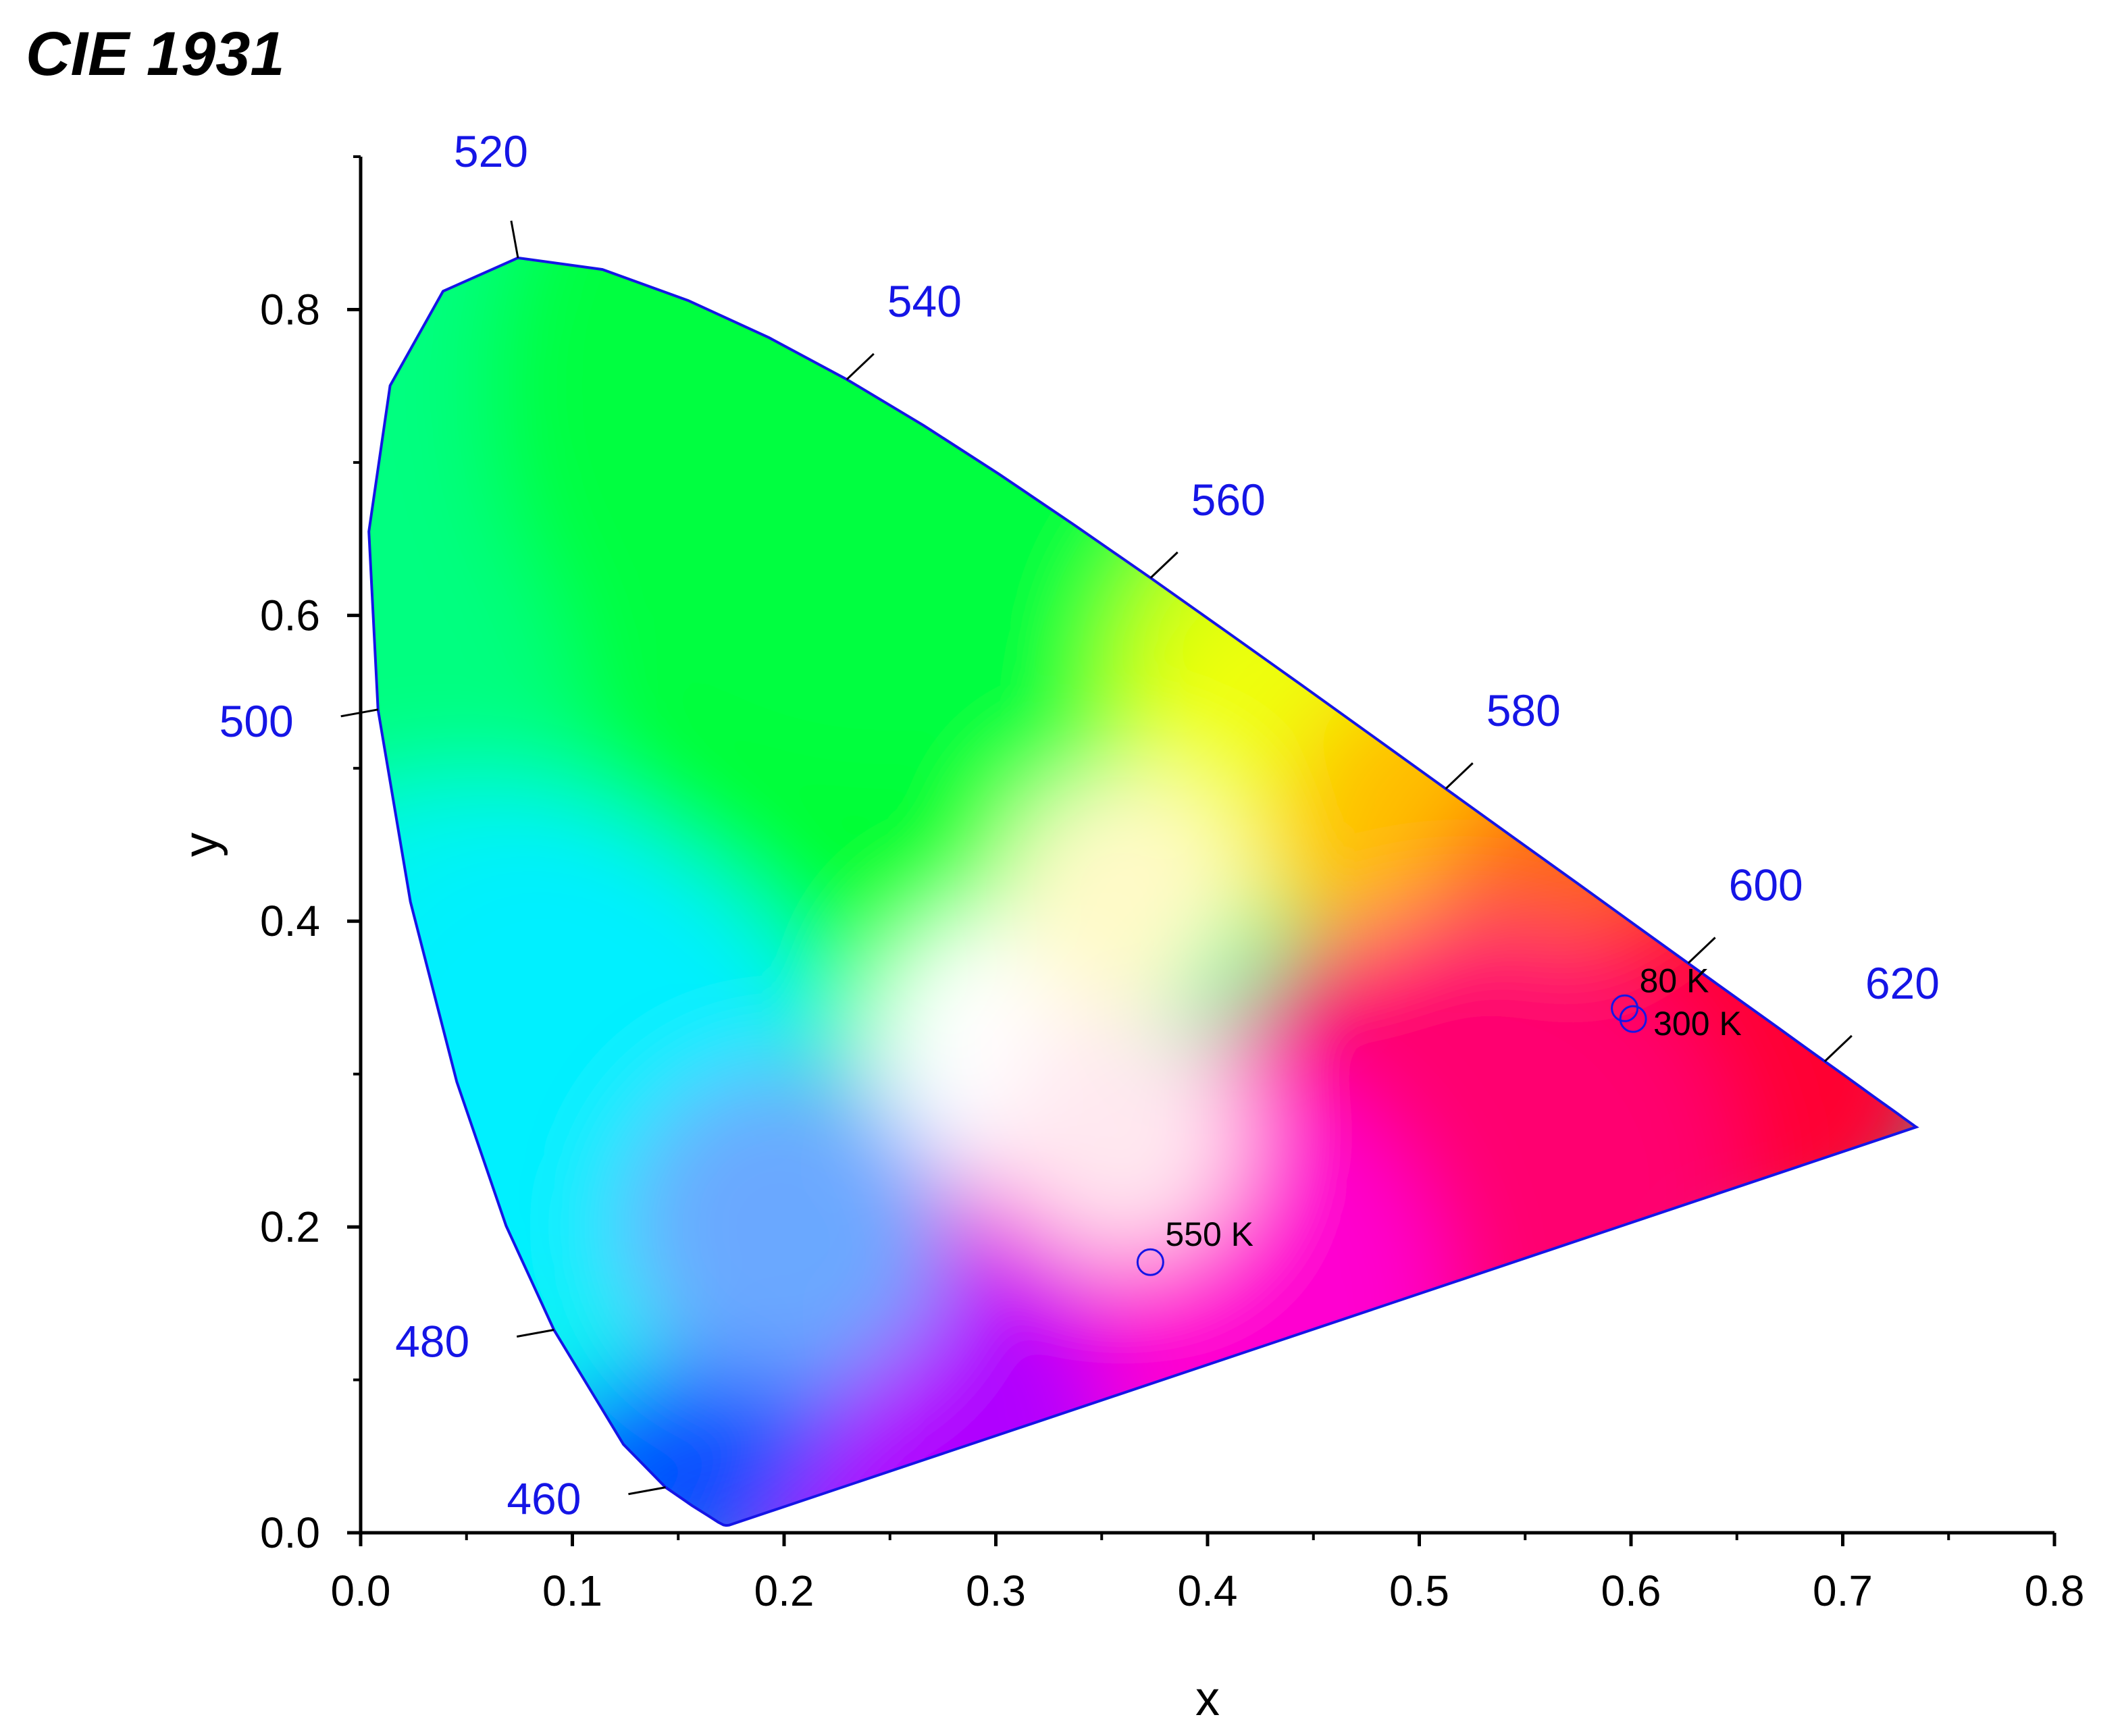 This screenshot has height=1736, width=2122. I want to click on y-tick-label: 0.2, so click(290, 1227).